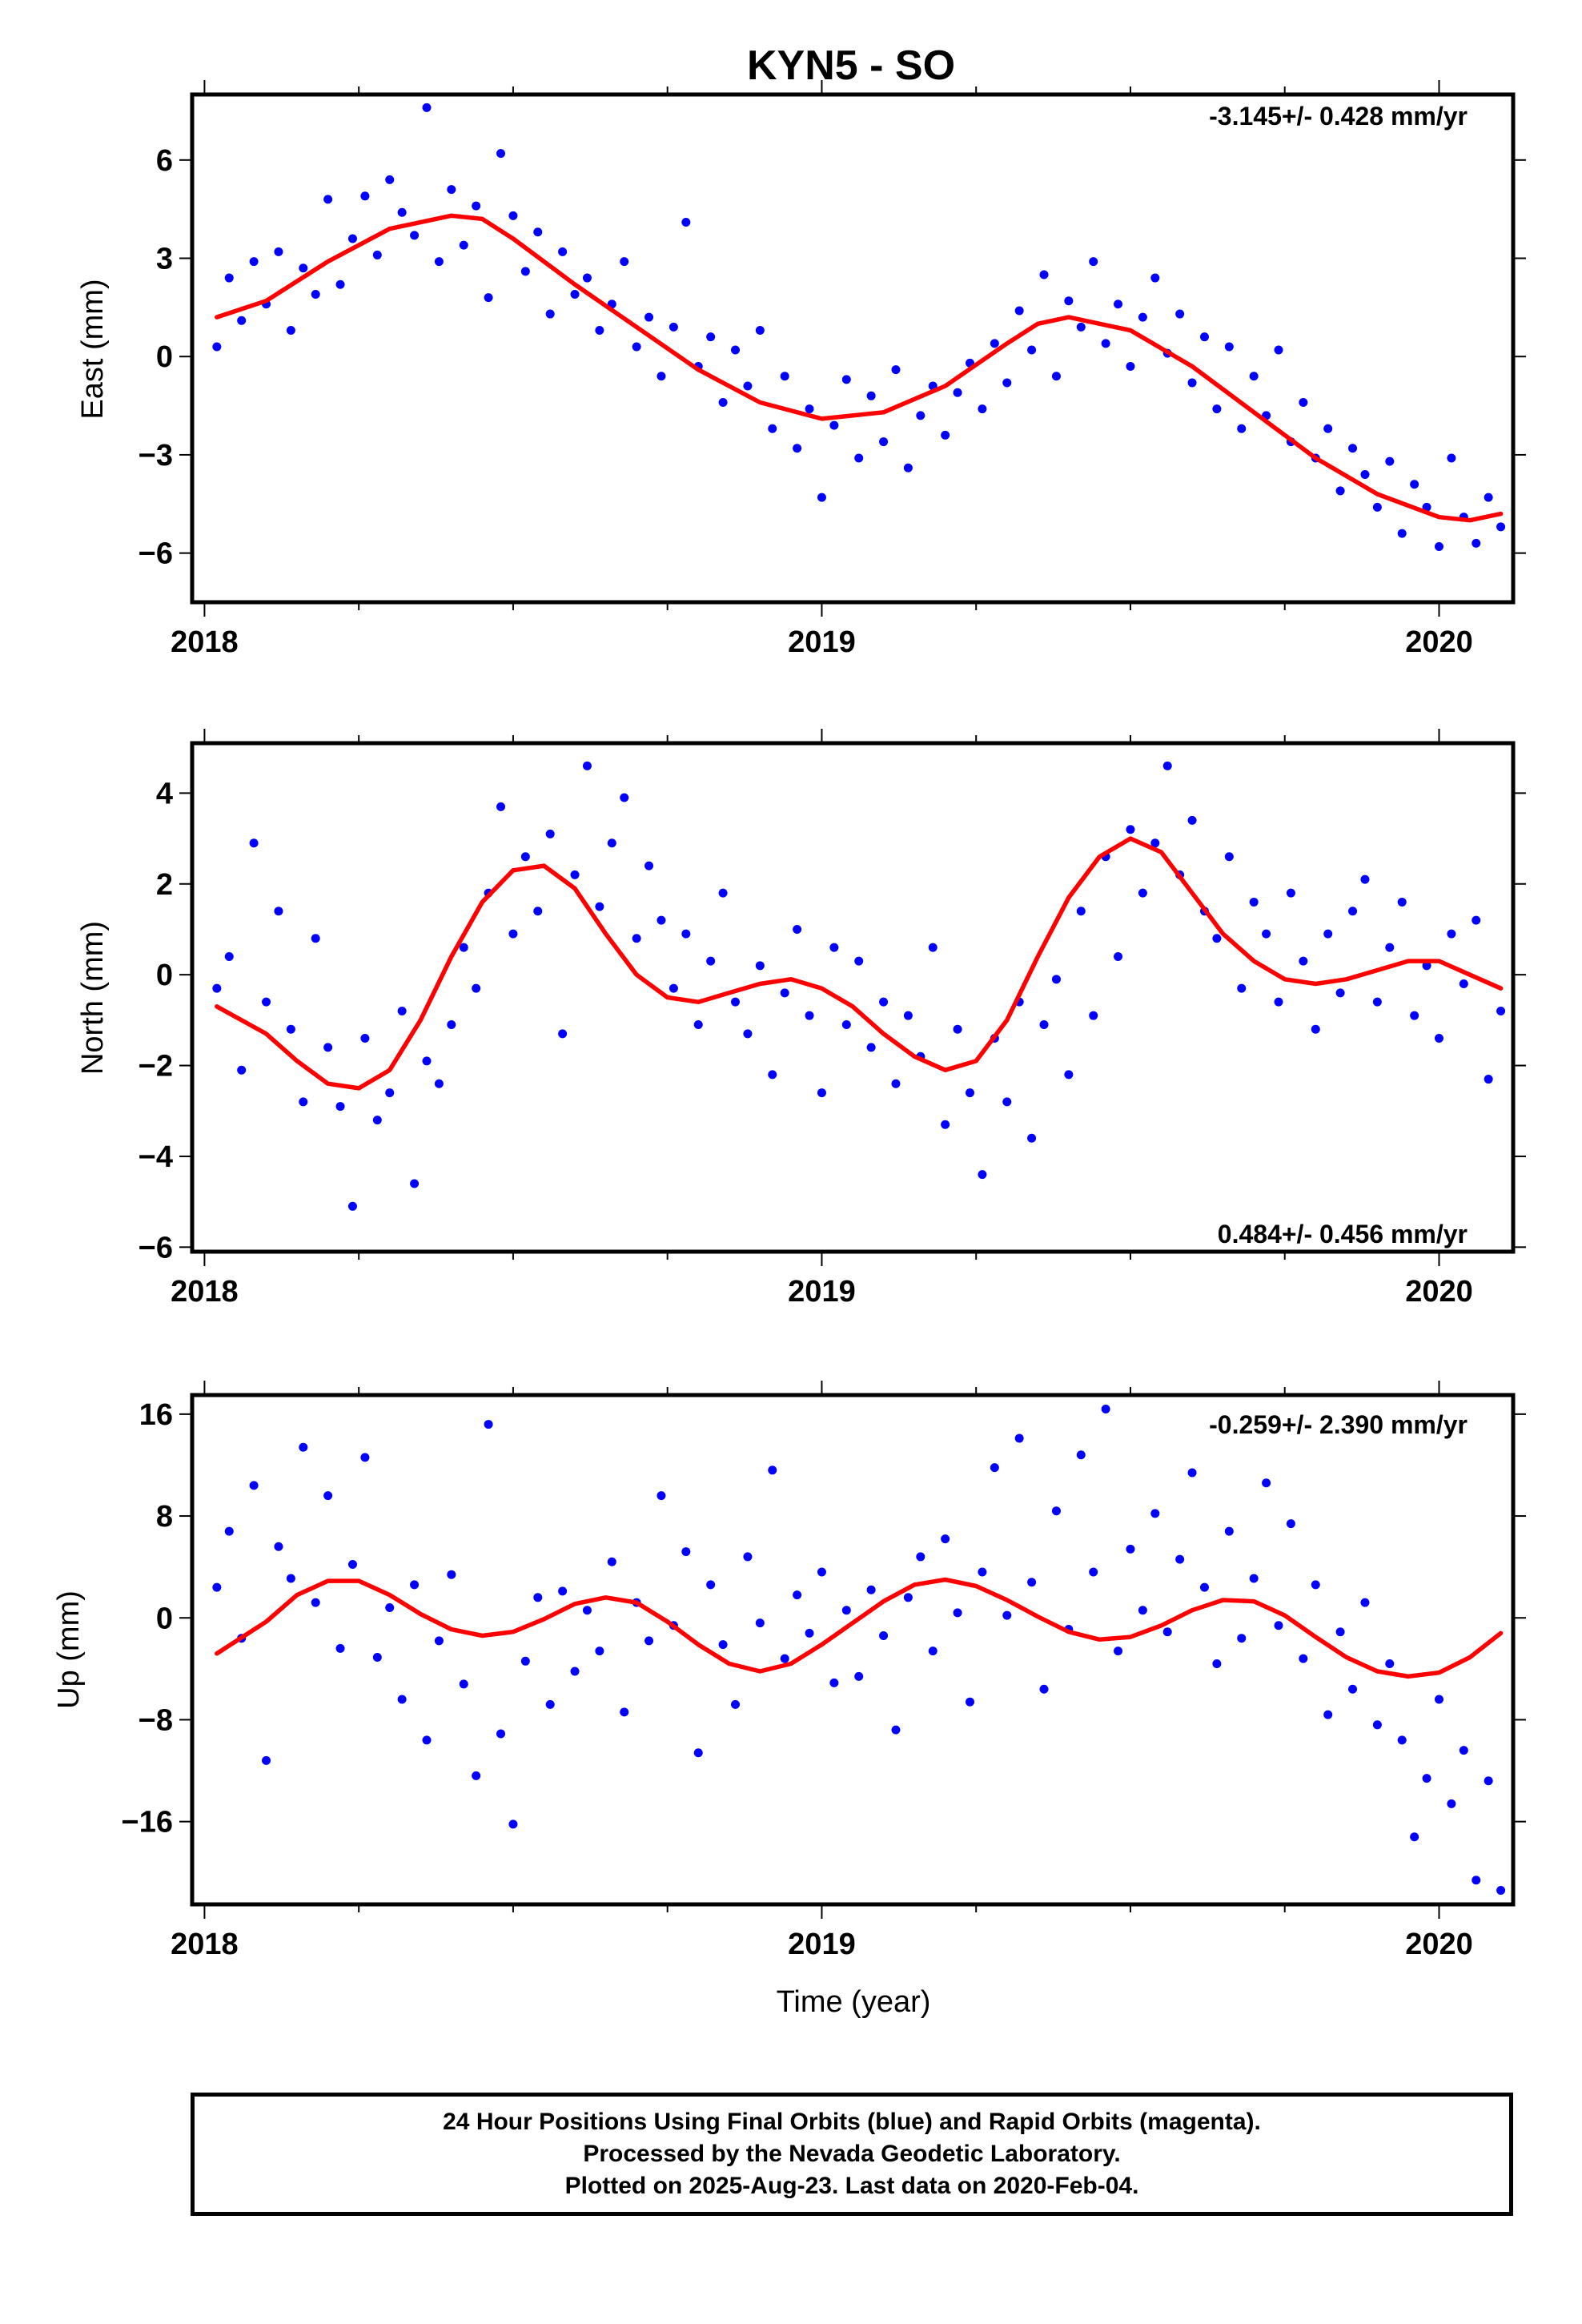 The width and height of the screenshot is (1582, 2324). I want to click on east-ylabel: East (mm), so click(93, 349).